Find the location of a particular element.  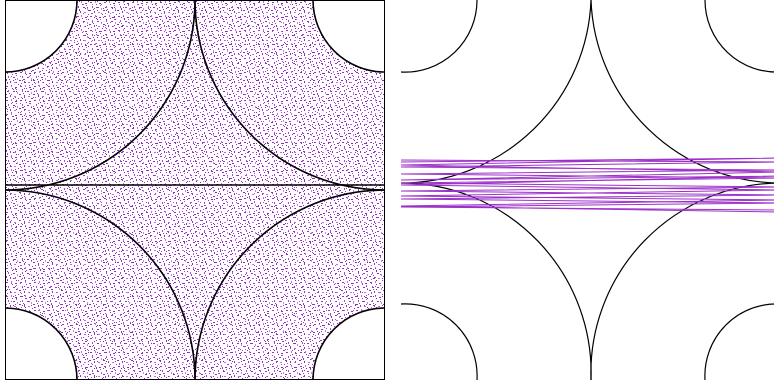

arc-bottom-right is located at coordinates (682, 281).